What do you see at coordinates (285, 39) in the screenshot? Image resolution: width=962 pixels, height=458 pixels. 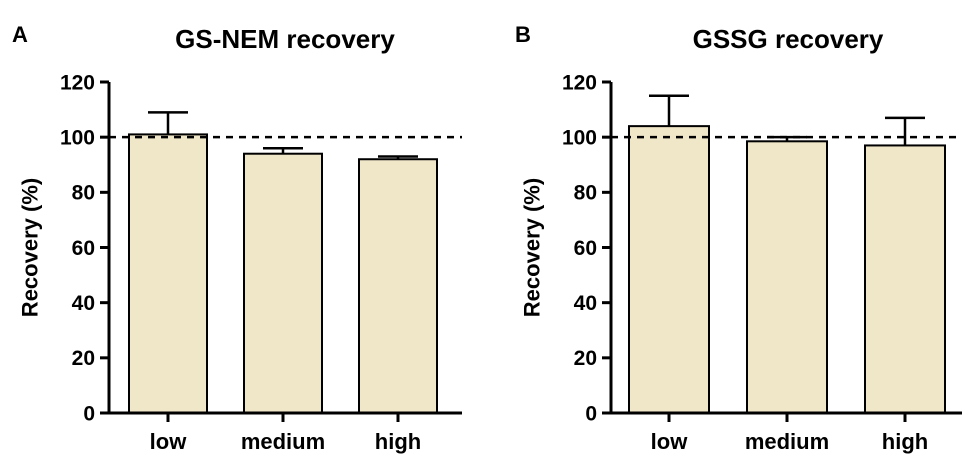 I see `chart-title: GS-NEM recovery` at bounding box center [285, 39].